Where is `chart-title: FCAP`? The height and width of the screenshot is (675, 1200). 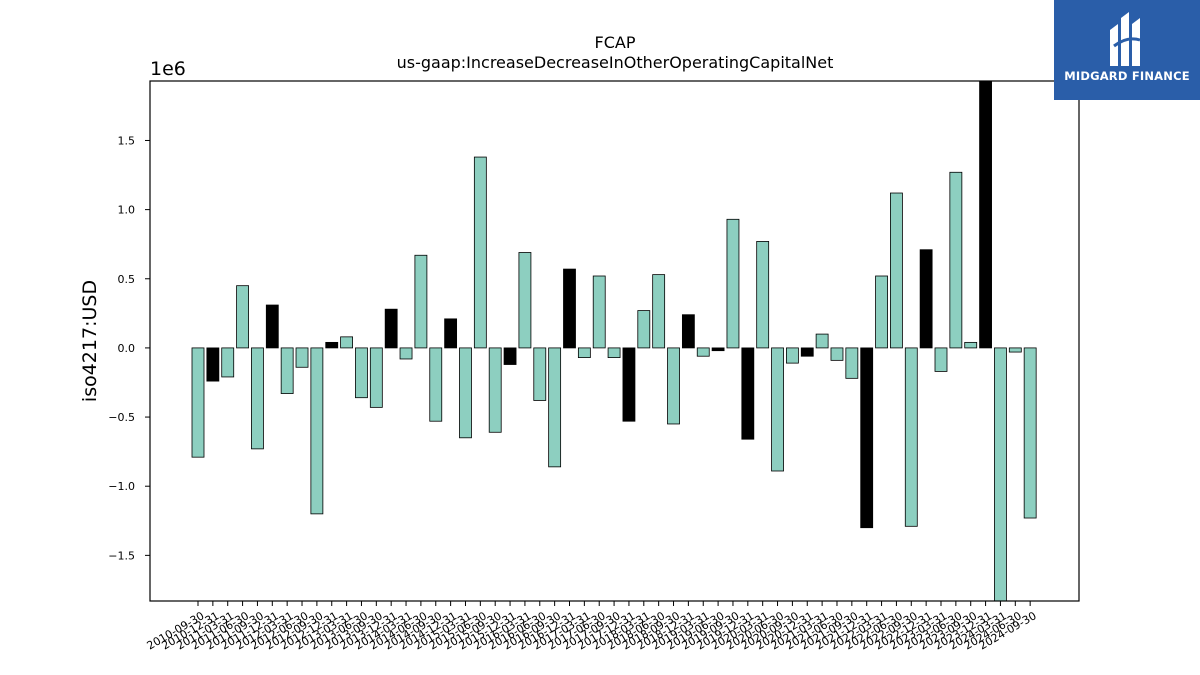
chart-title: FCAP is located at coordinates (615, 42).